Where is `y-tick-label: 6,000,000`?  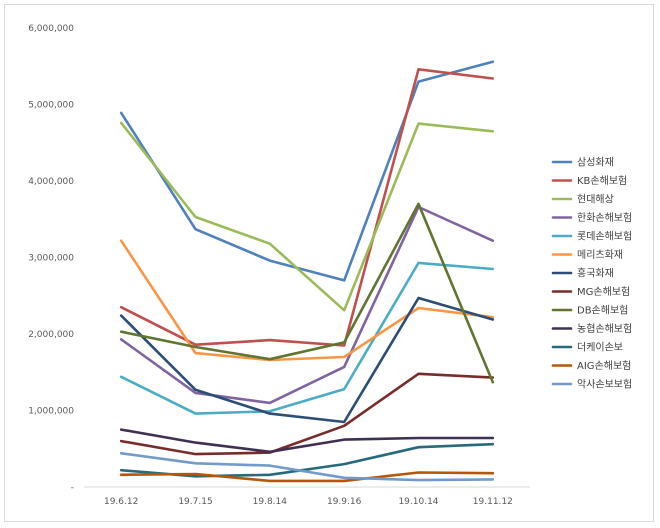 y-tick-label: 6,000,000 is located at coordinates (51, 29).